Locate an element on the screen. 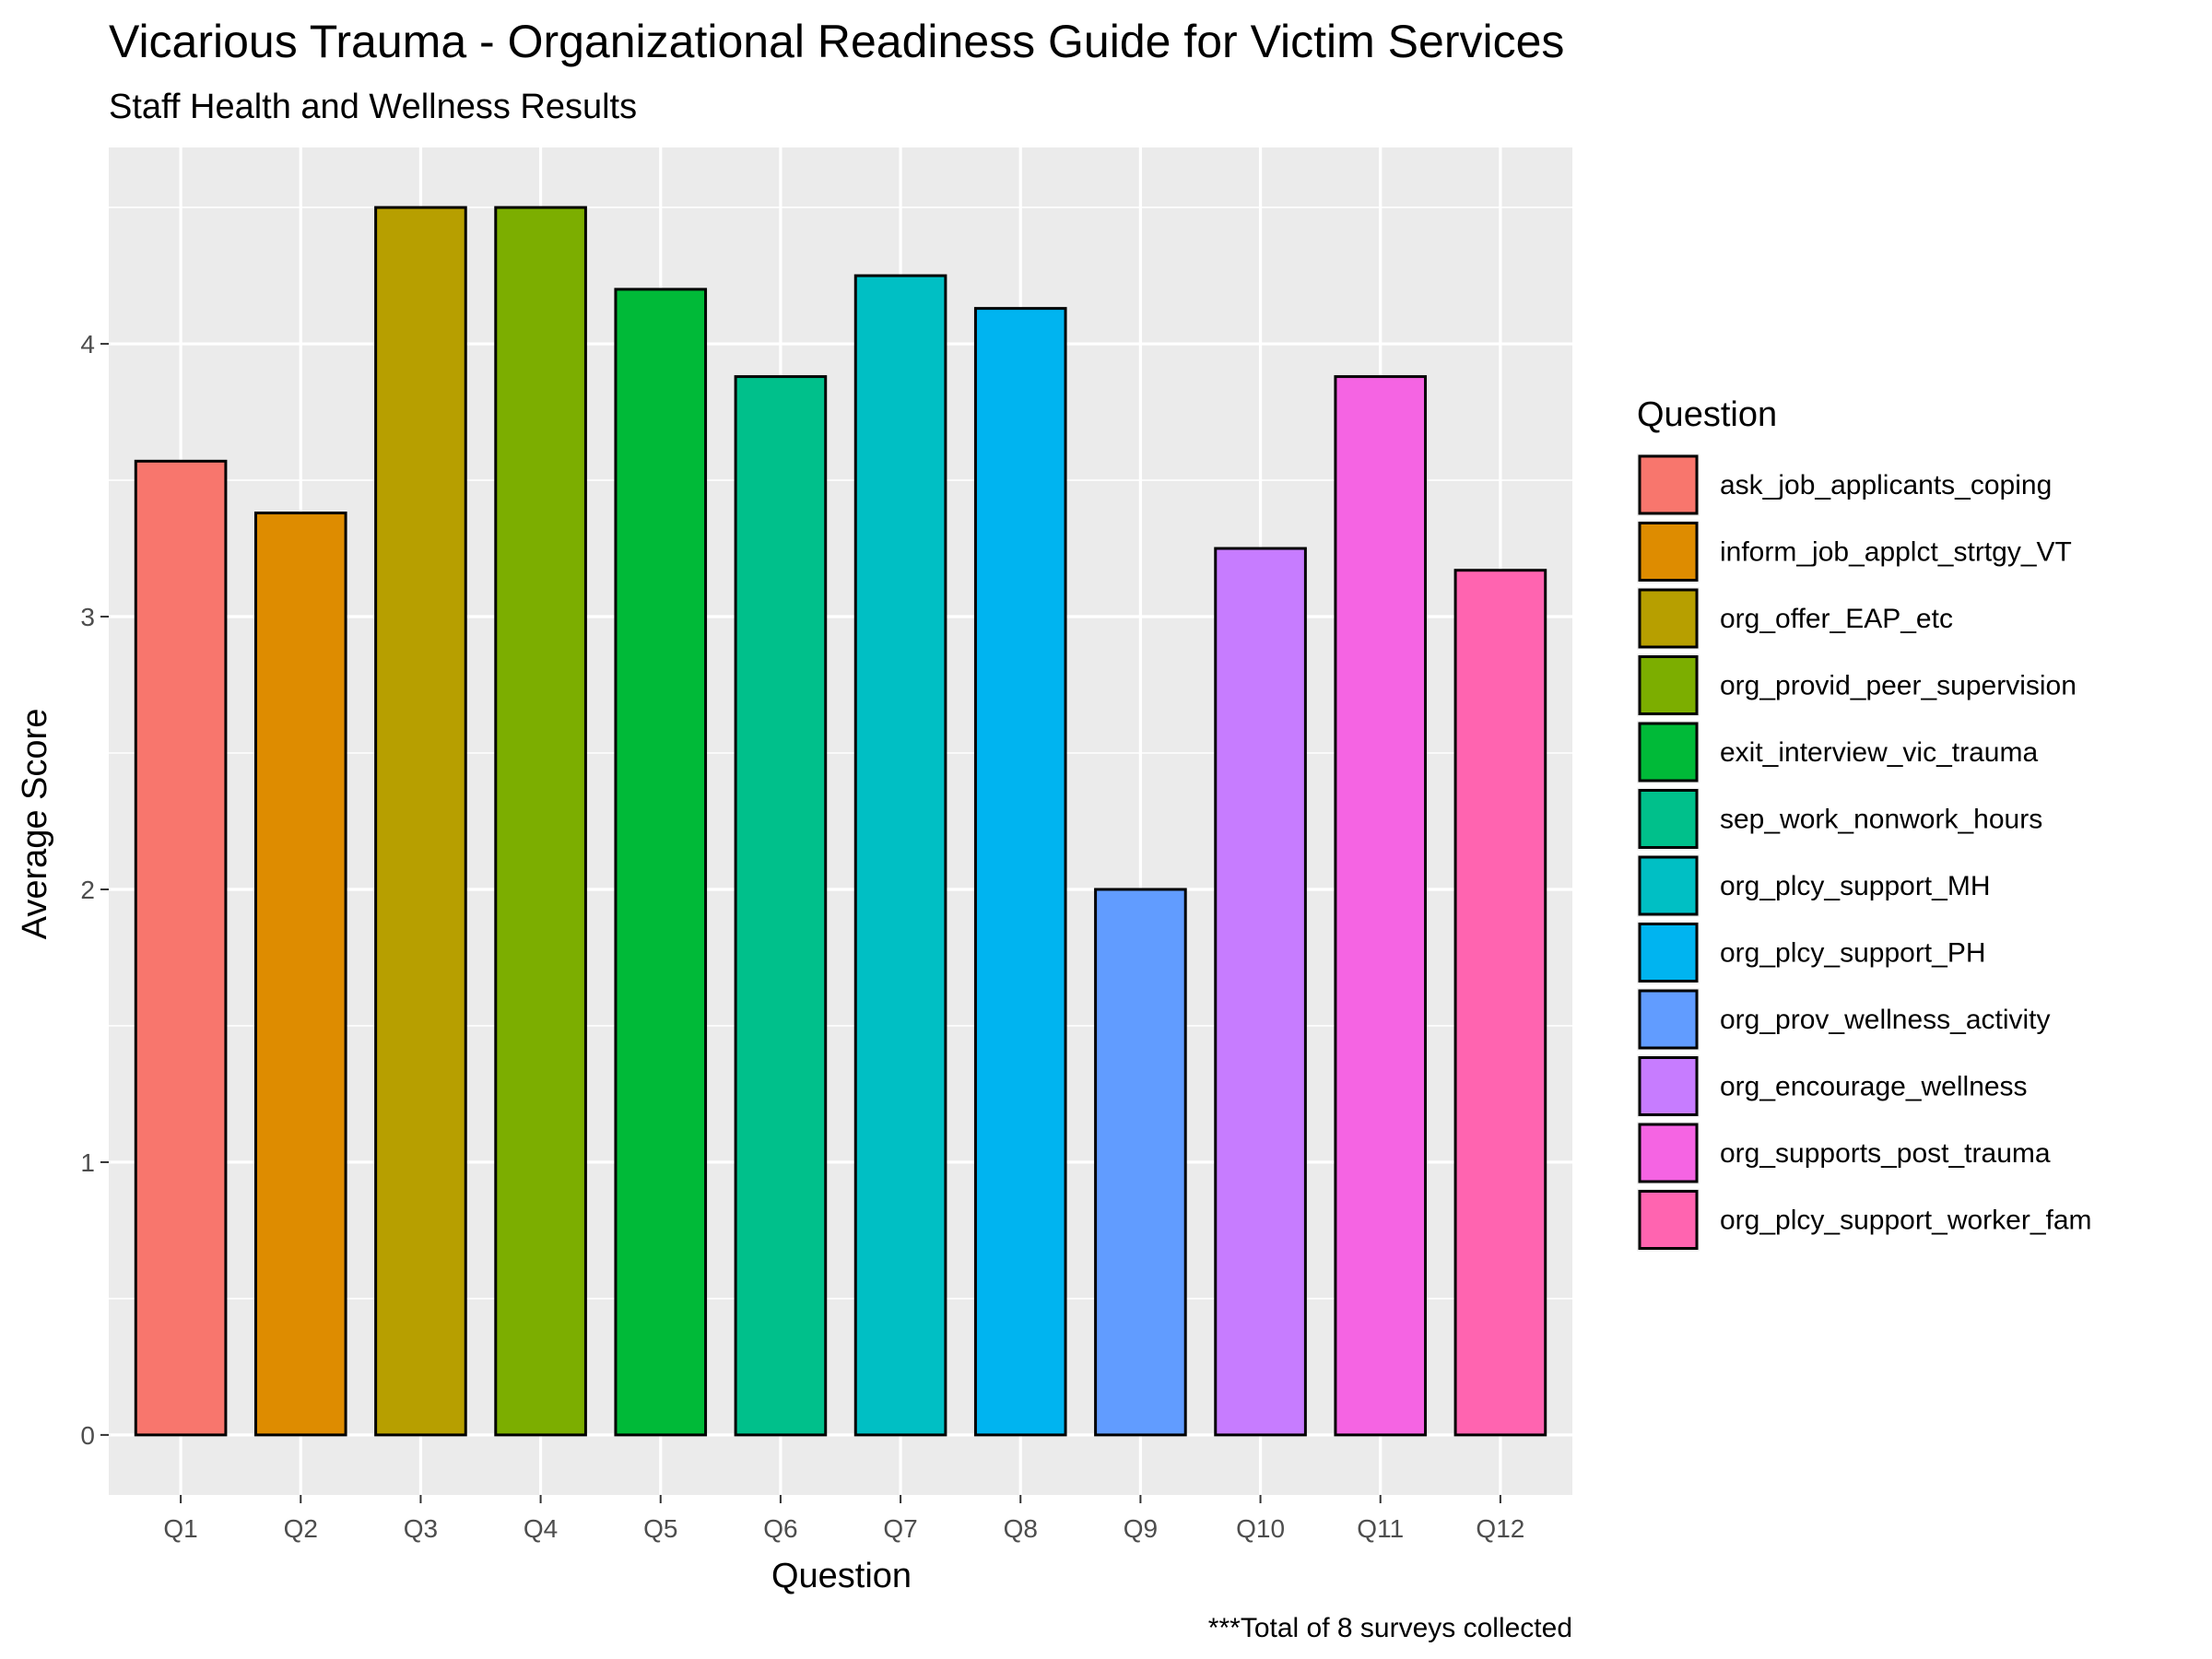  legend-label: inform_job_applct_strtgy_VT is located at coordinates (1896, 552).